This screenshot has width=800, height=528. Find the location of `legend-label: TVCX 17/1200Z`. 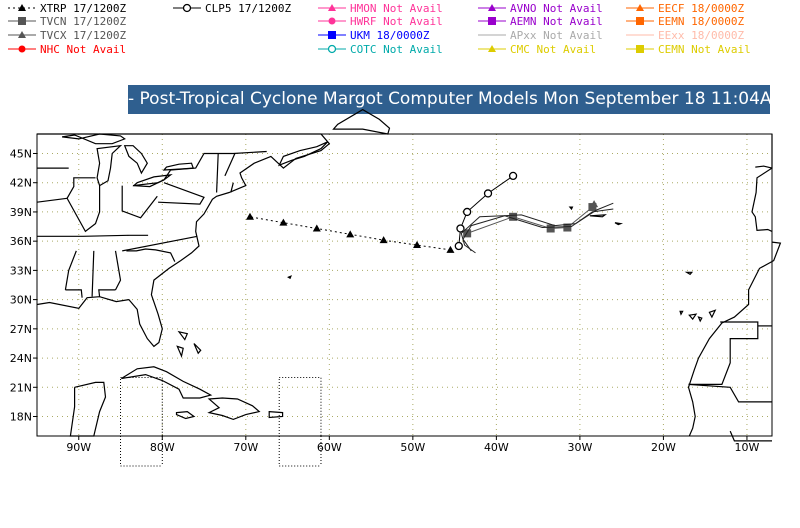

legend-label: TVCX 17/1200Z is located at coordinates (83, 35).